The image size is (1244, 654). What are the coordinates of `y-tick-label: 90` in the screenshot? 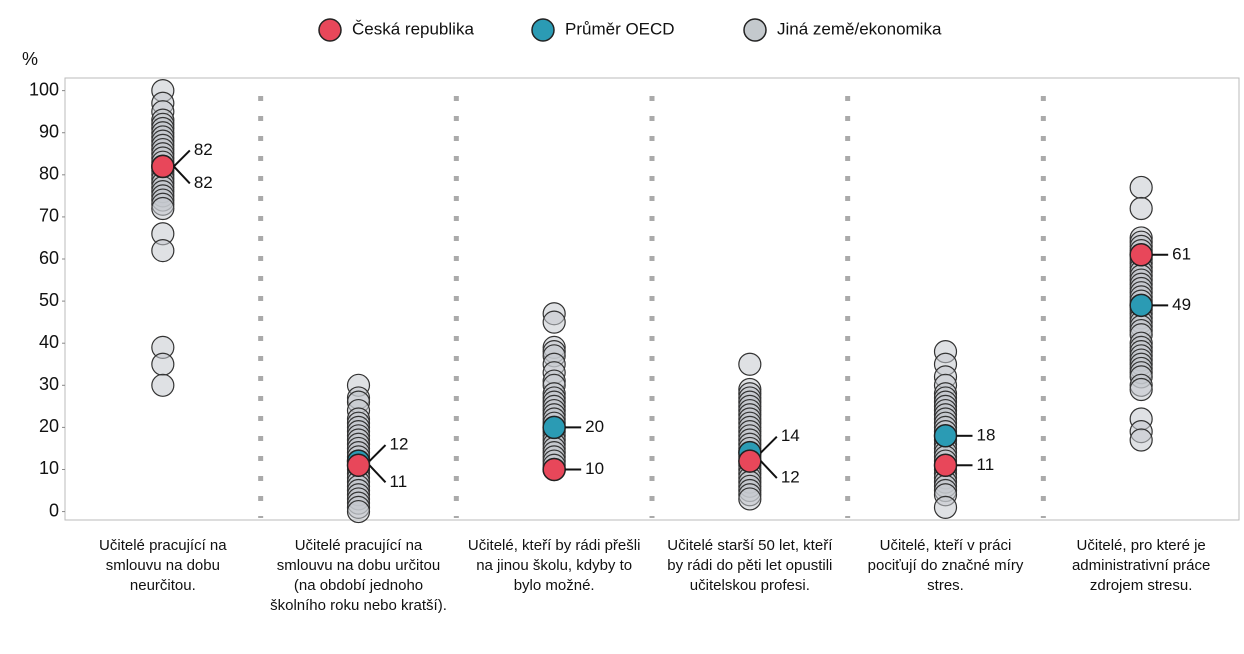 It's located at (49, 131).